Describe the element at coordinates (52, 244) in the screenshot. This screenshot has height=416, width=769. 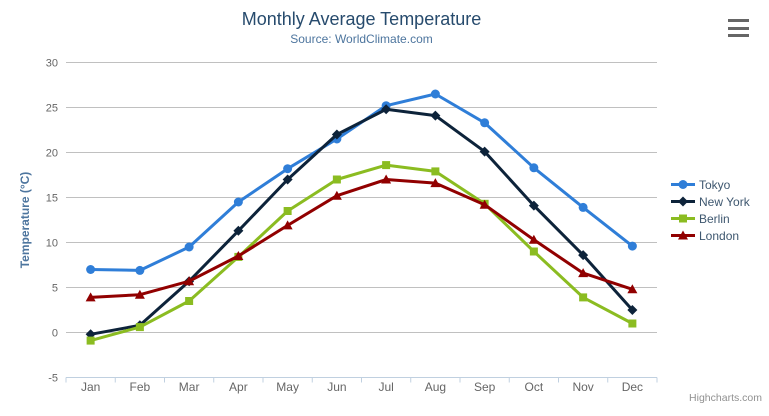
I see `y-axis-tick-label: 10` at that location.